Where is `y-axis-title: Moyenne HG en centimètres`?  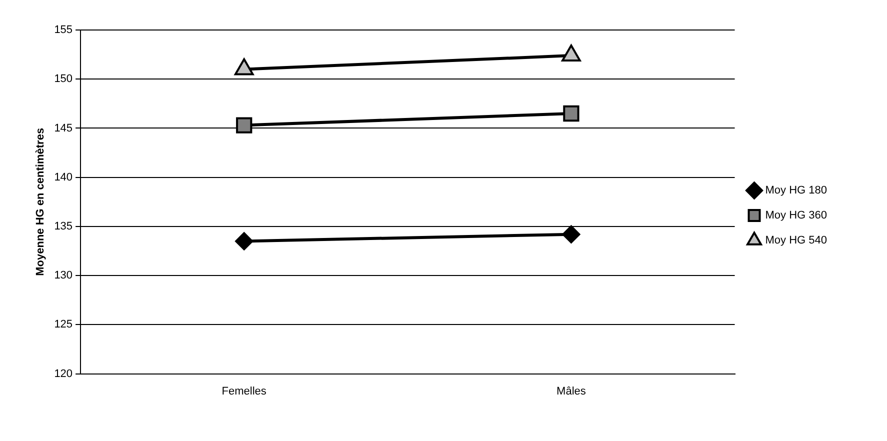
y-axis-title: Moyenne HG en centimètres is located at coordinates (40, 202).